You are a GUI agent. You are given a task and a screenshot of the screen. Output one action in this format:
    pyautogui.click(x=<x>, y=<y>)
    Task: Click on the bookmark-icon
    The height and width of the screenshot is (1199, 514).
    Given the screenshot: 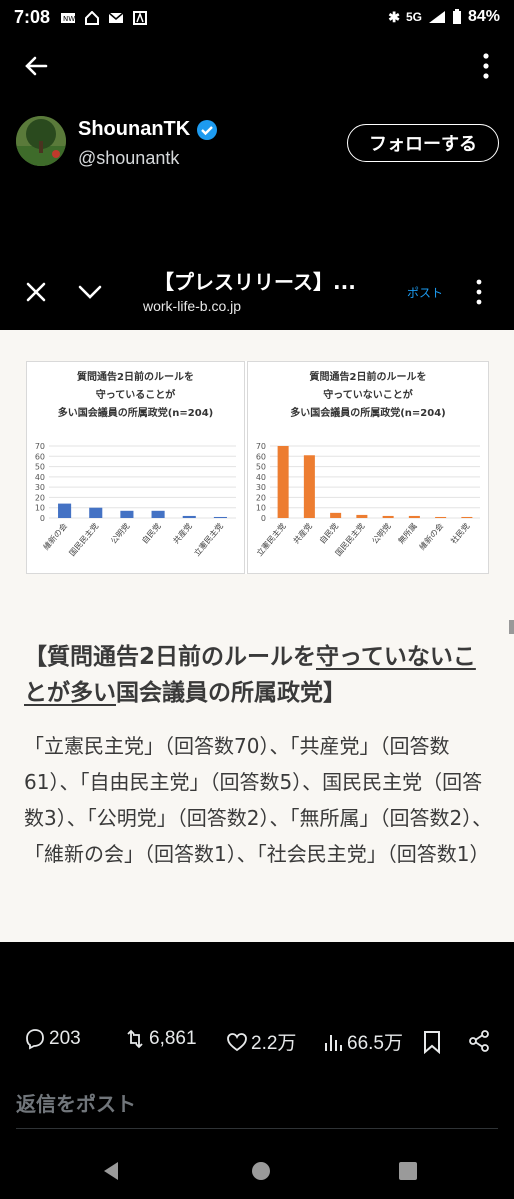 What is the action you would take?
    pyautogui.click(x=432, y=1042)
    